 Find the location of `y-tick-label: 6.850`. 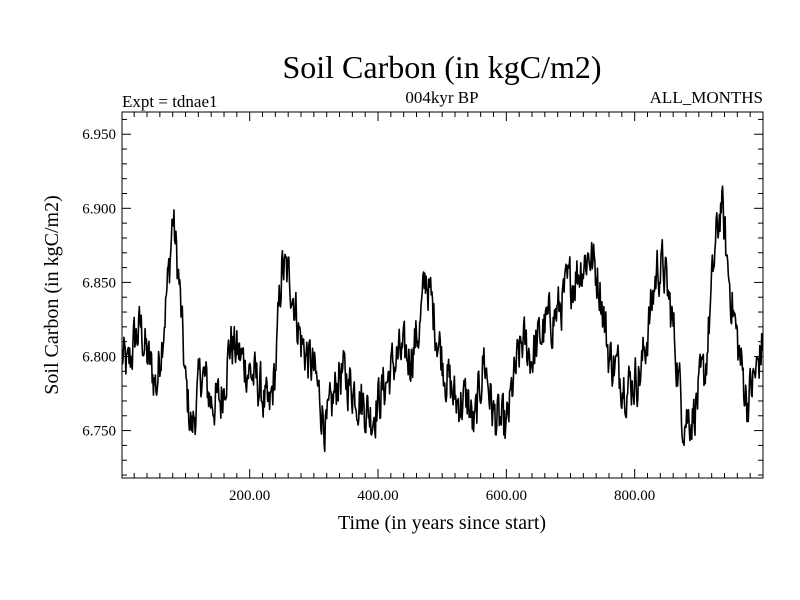

y-tick-label: 6.850 is located at coordinates (99, 283).